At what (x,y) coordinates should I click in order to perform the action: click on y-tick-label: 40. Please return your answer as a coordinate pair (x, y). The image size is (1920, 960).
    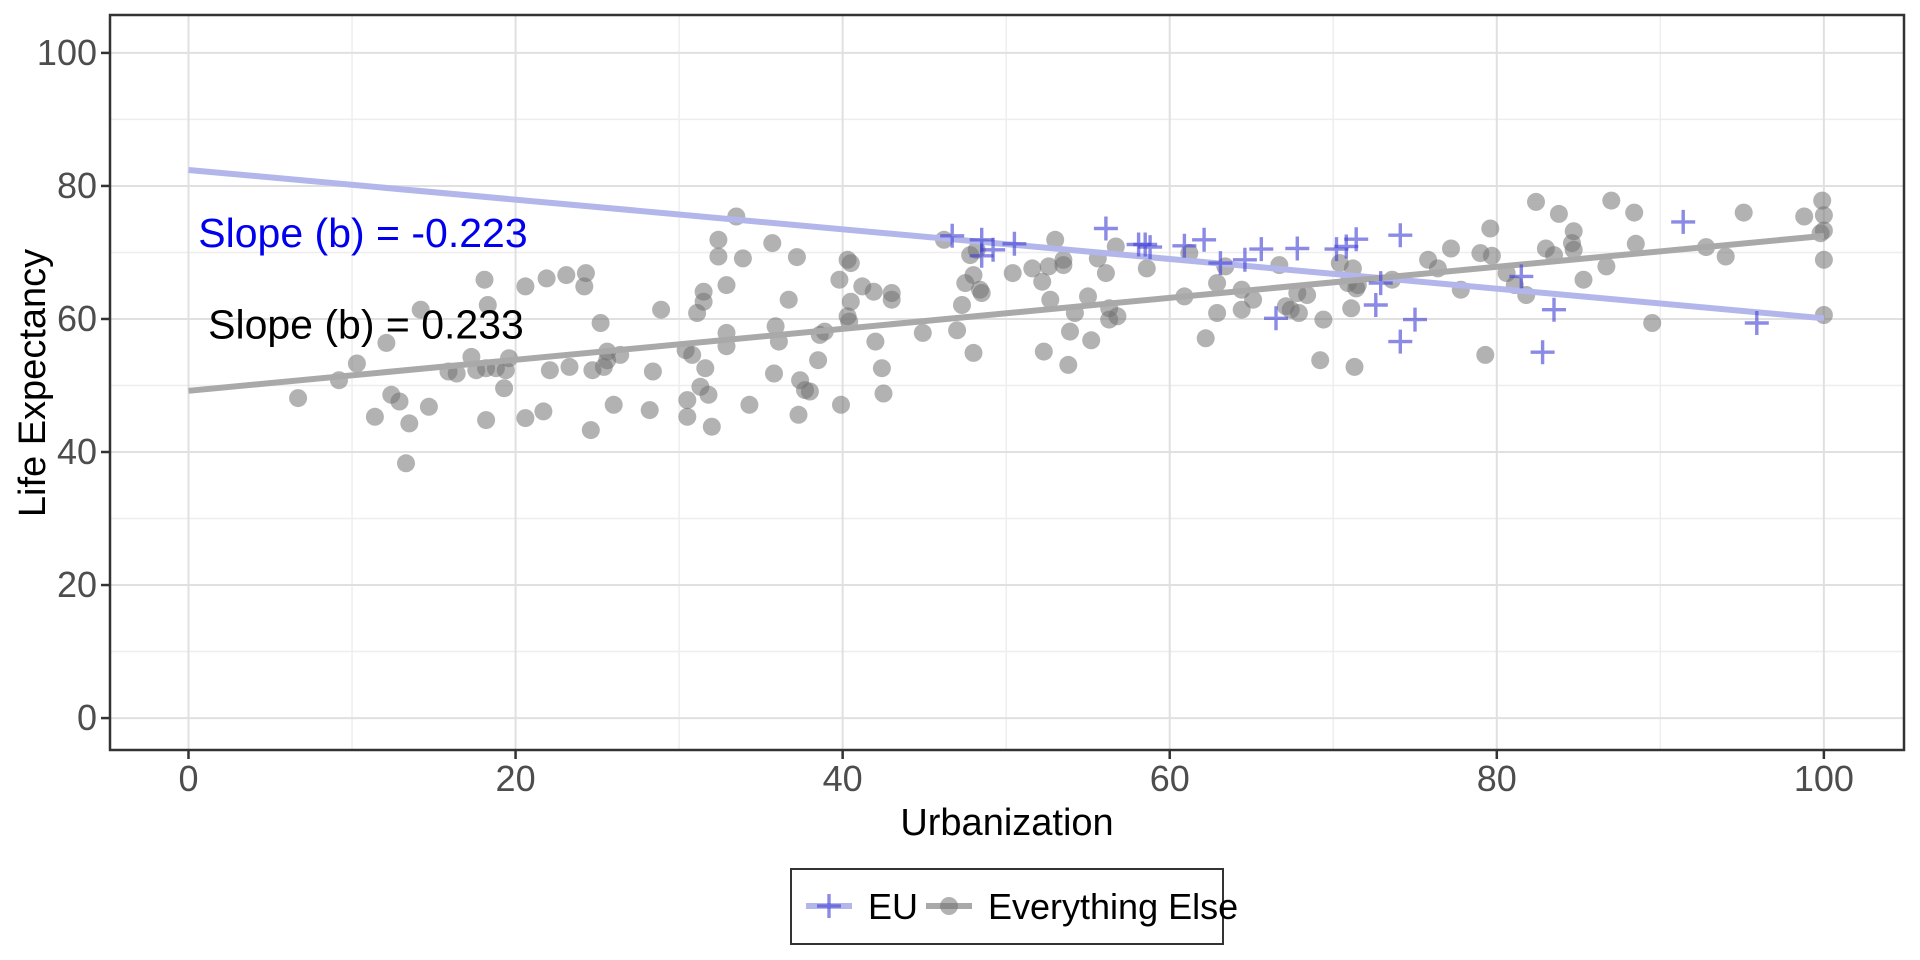
    Looking at the image, I should click on (77, 451).